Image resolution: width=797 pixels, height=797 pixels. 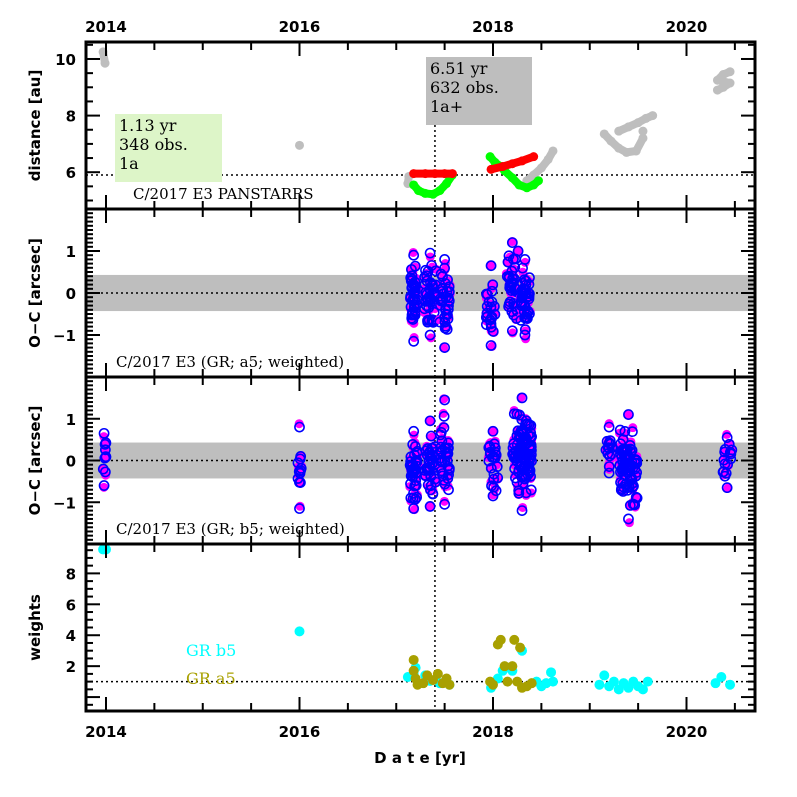 I want to click on legend-entry-gr-b5: GR b5, so click(x=211, y=650).